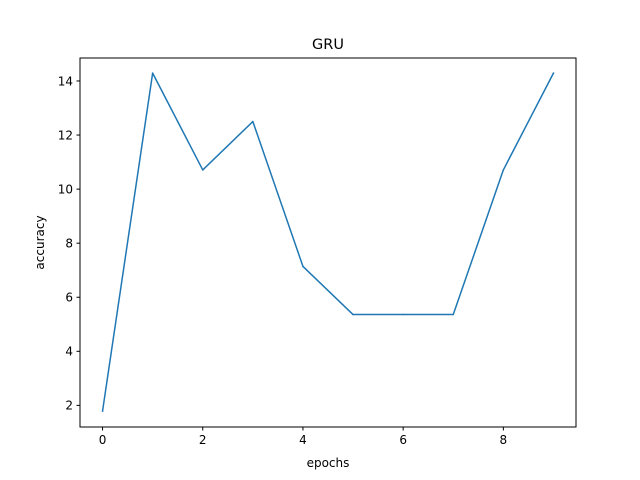 The width and height of the screenshot is (640, 480). I want to click on y-tick-label: 8, so click(69, 243).